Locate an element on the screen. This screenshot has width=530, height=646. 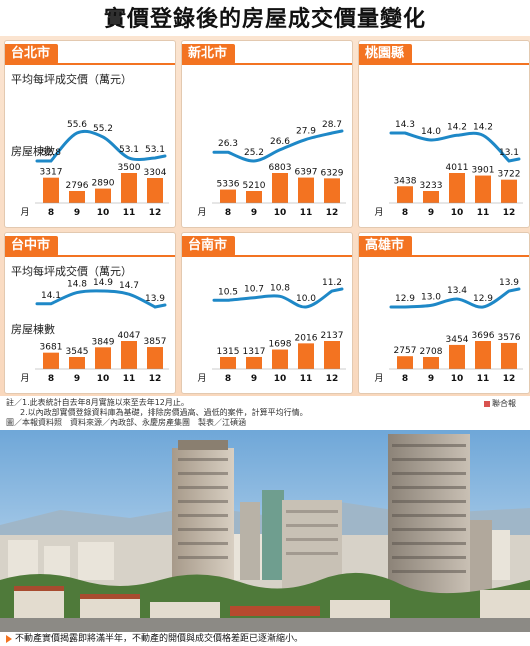
price-value-label: 28.7 is located at coordinates (332, 125).